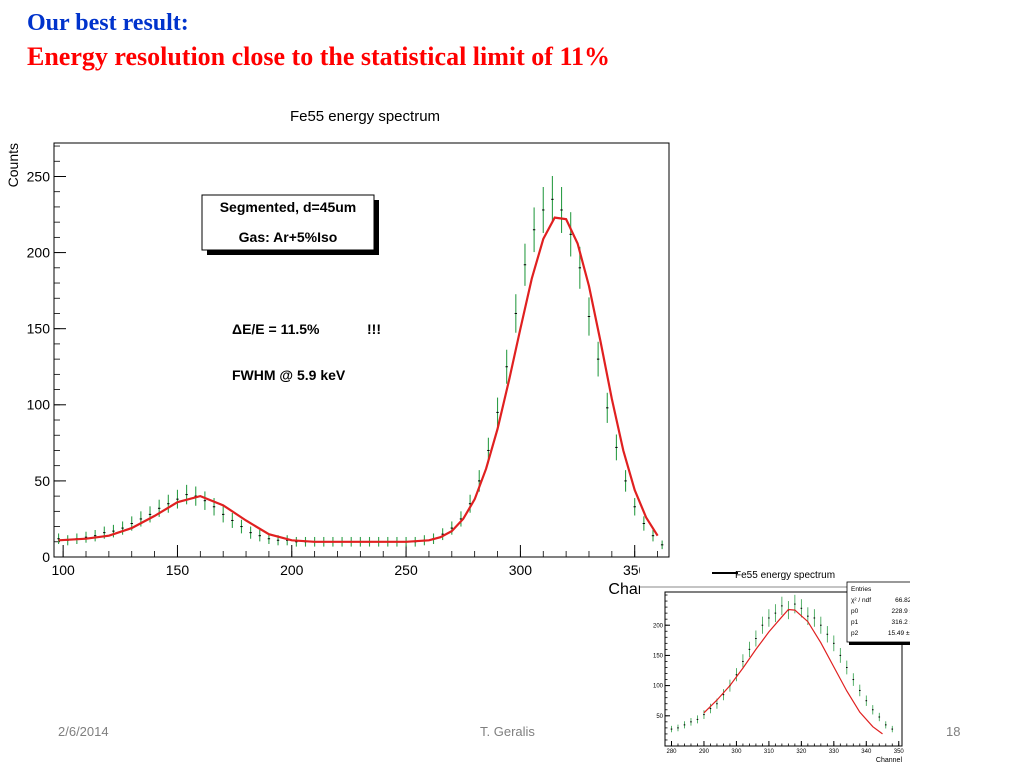  Describe the element at coordinates (834, 752) in the screenshot. I see `x-tick-label: 330` at that location.